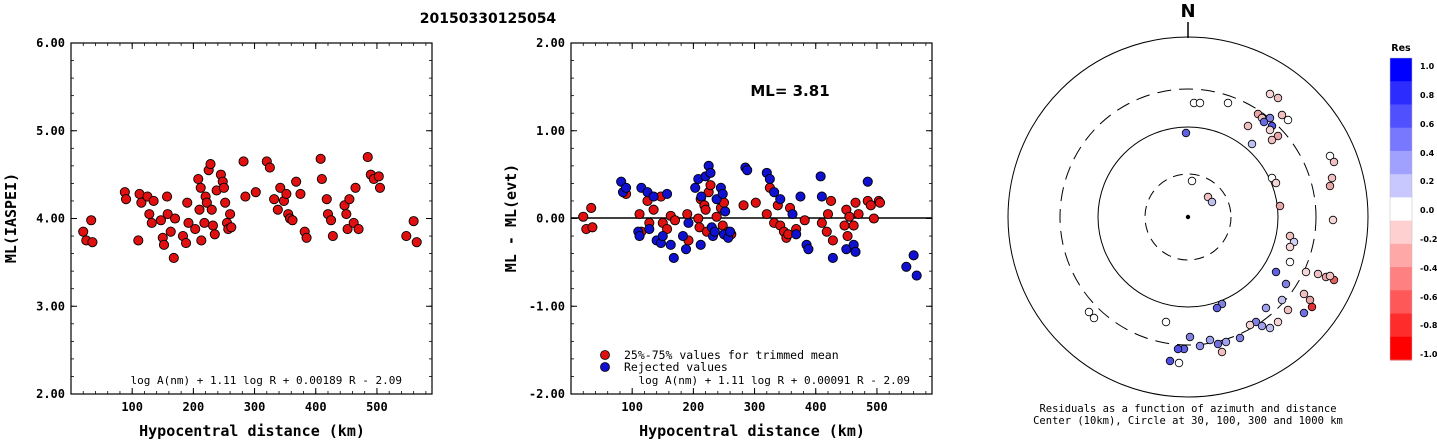 Image resolution: width=1437 pixels, height=441 pixels. Describe the element at coordinates (1428, 354) in the screenshot. I see `colorbar-label: -1.0` at that location.